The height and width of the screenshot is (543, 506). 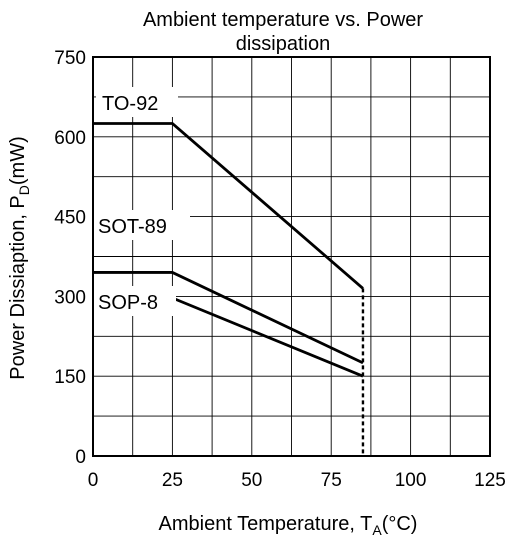 I want to click on chart-title-line1: Ambient temperature vs. Power, so click(x=283, y=20).